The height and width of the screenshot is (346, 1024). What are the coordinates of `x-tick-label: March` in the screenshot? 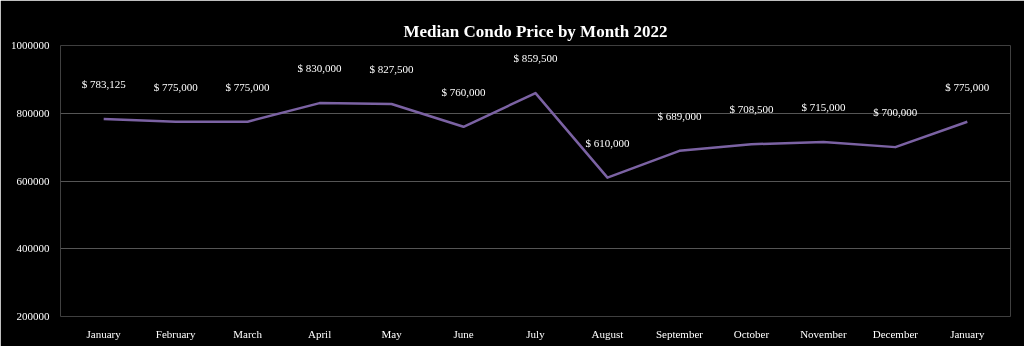 It's located at (248, 333).